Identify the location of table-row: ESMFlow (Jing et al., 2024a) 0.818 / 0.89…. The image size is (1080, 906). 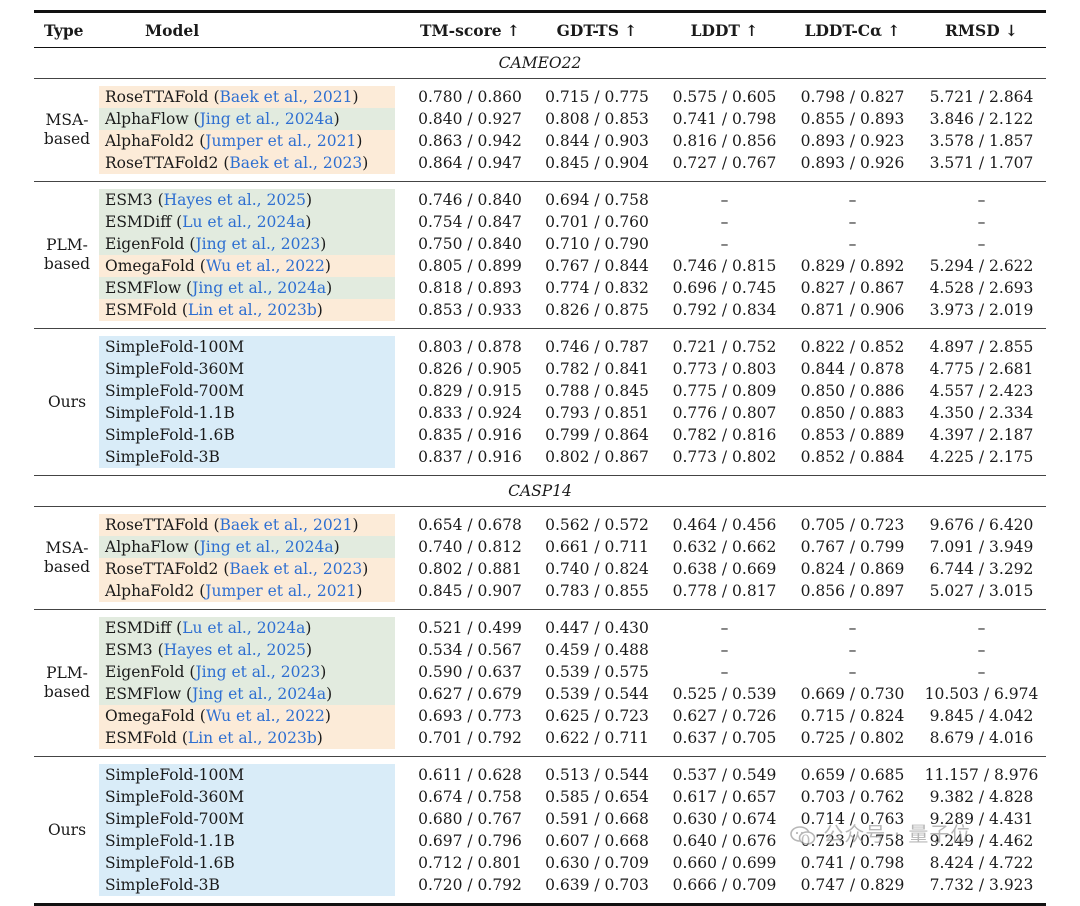
(540, 288).